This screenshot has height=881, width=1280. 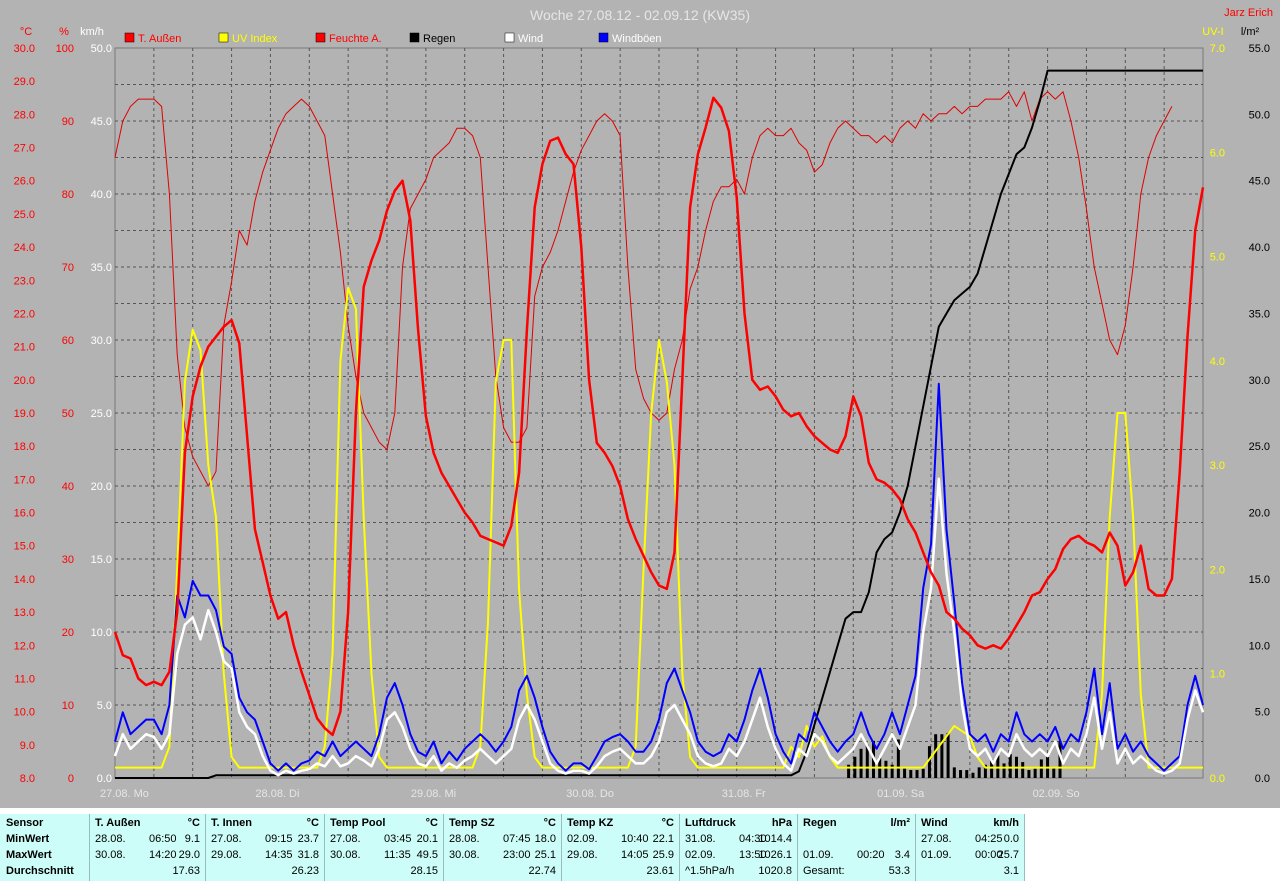 I want to click on stats-row-label: MaxWert, so click(x=29, y=855).